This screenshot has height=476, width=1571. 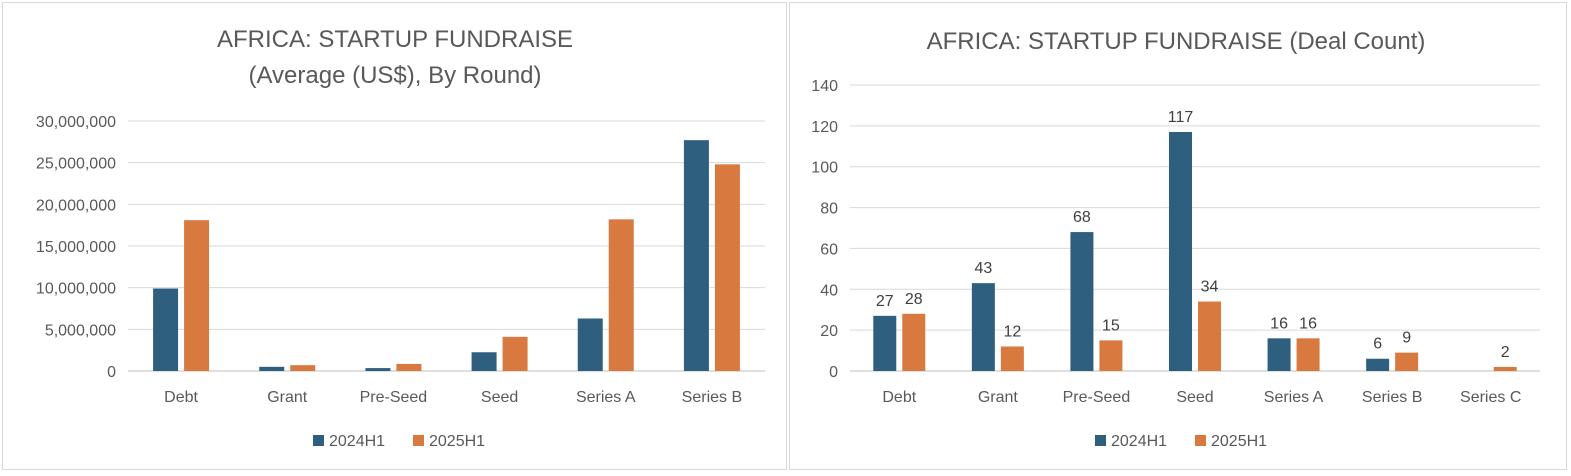 What do you see at coordinates (76, 164) in the screenshot?
I see `y-tick-label: 25,000,000` at bounding box center [76, 164].